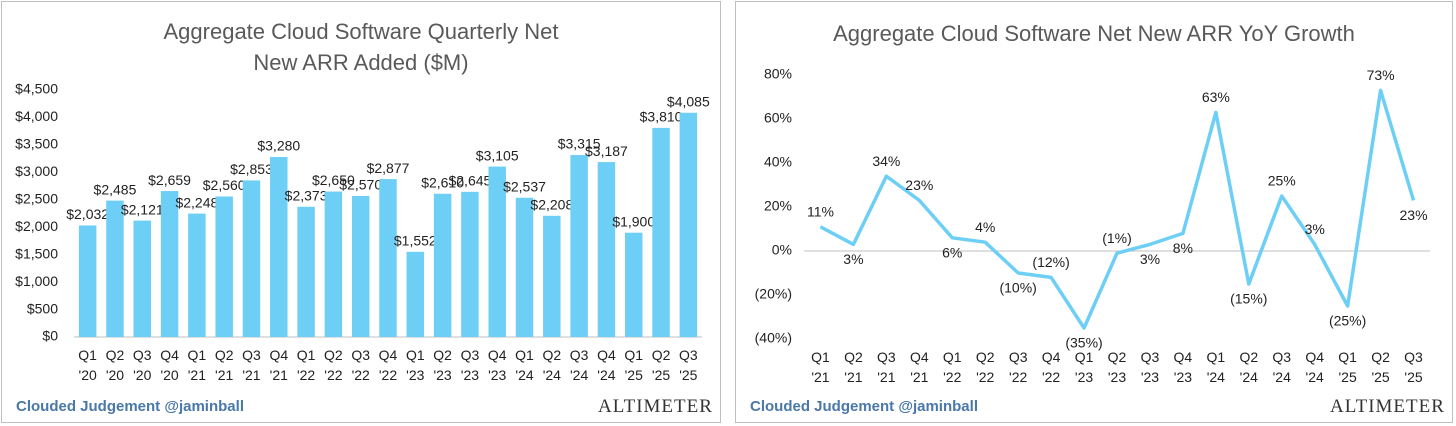  Describe the element at coordinates (42, 308) in the screenshot. I see `y-tick-label: $500` at that location.